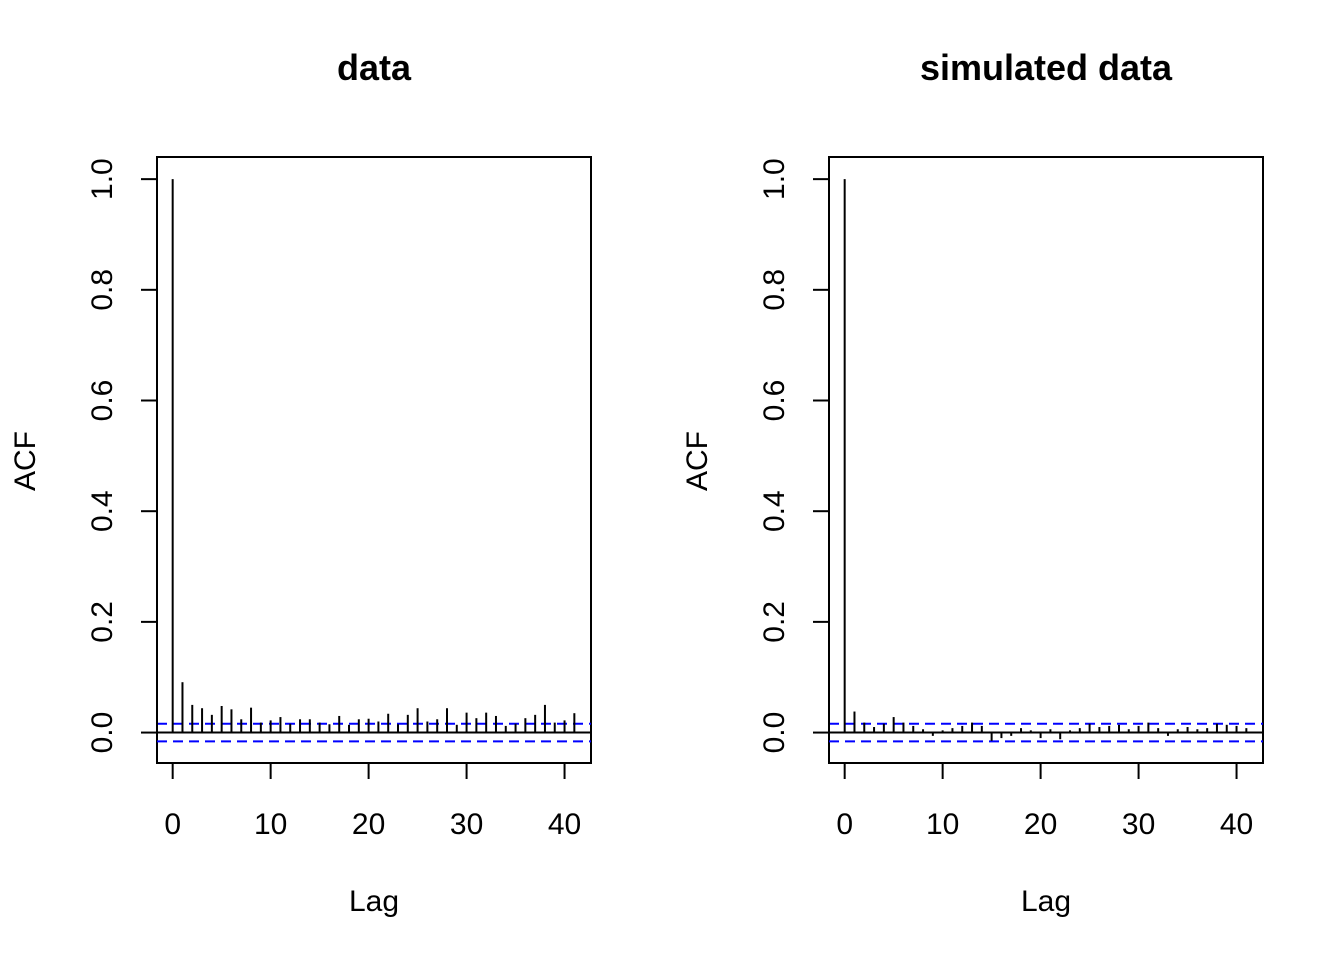  What do you see at coordinates (374, 67) in the screenshot?
I see `chart-title: data` at bounding box center [374, 67].